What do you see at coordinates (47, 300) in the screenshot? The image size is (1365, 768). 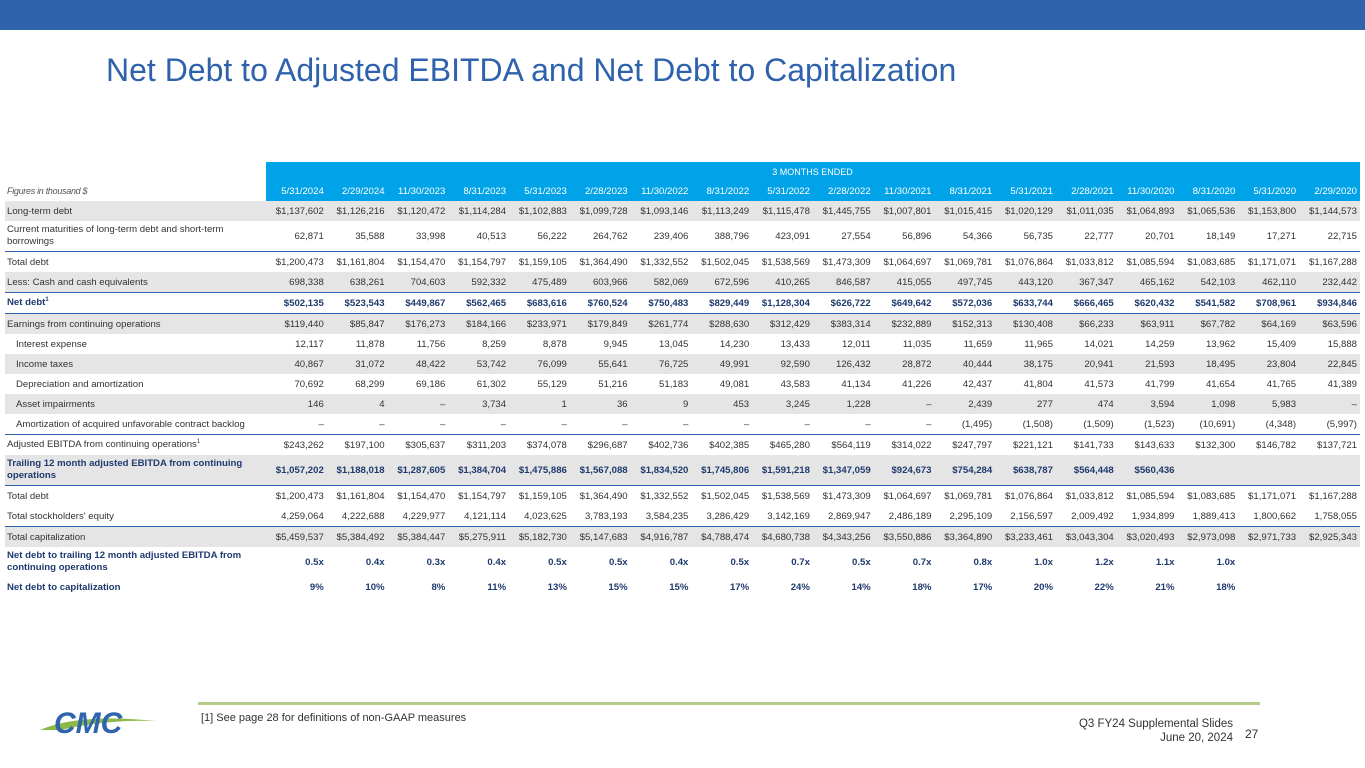 I see `footnote-marker: 1` at bounding box center [47, 300].